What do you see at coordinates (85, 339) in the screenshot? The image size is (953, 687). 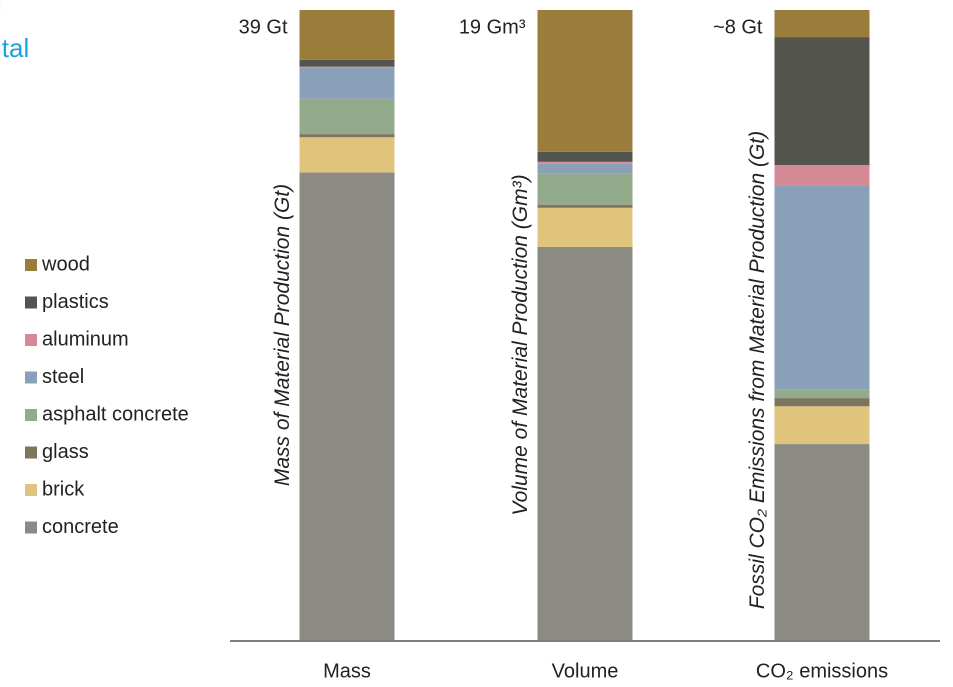 I see `legend-label: aluminum` at bounding box center [85, 339].